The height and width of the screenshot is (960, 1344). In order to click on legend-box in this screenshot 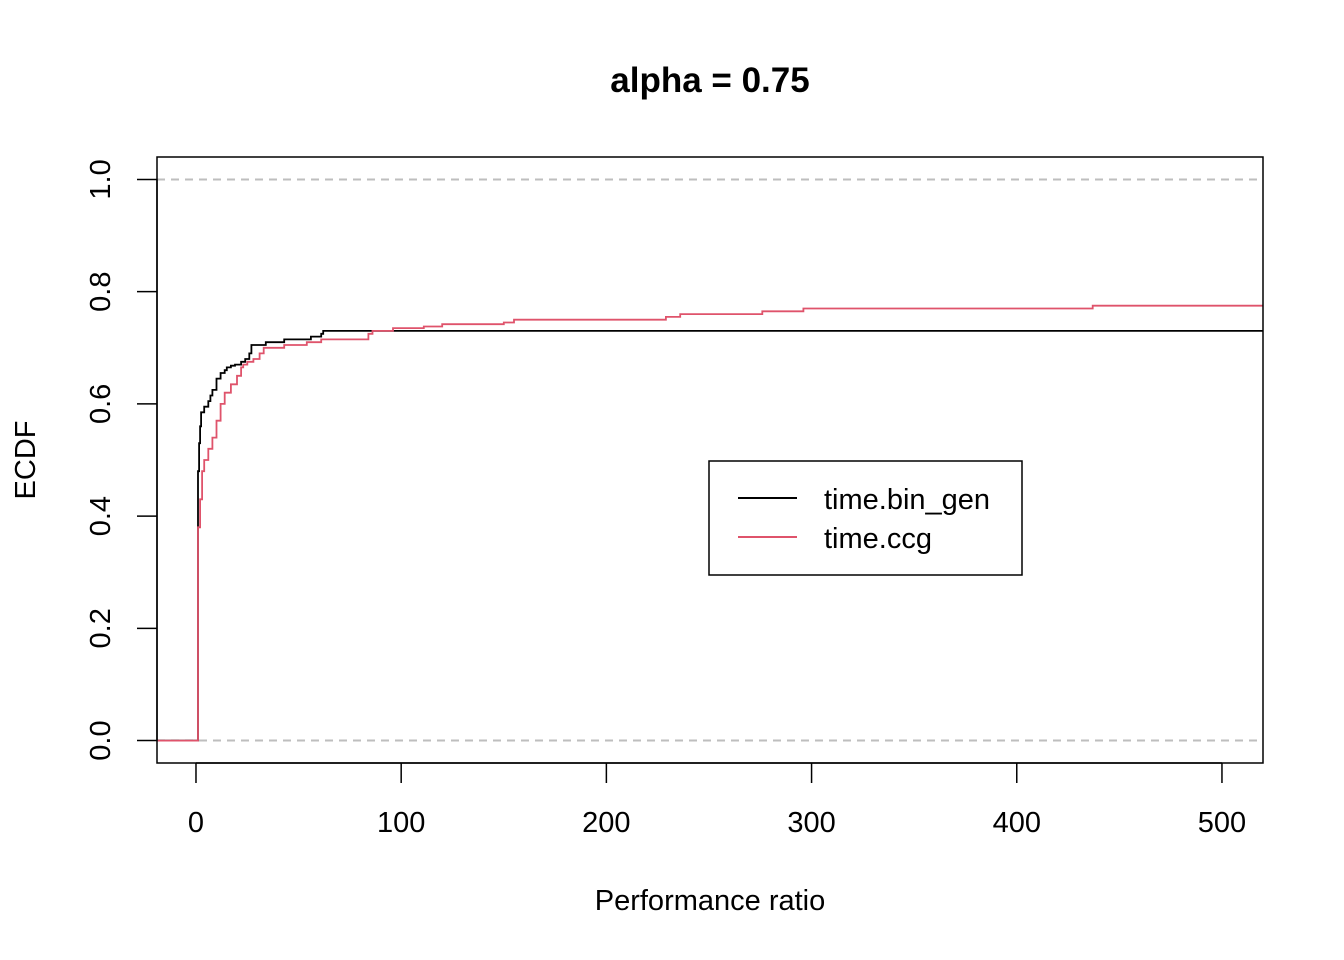, I will do `click(865, 518)`.